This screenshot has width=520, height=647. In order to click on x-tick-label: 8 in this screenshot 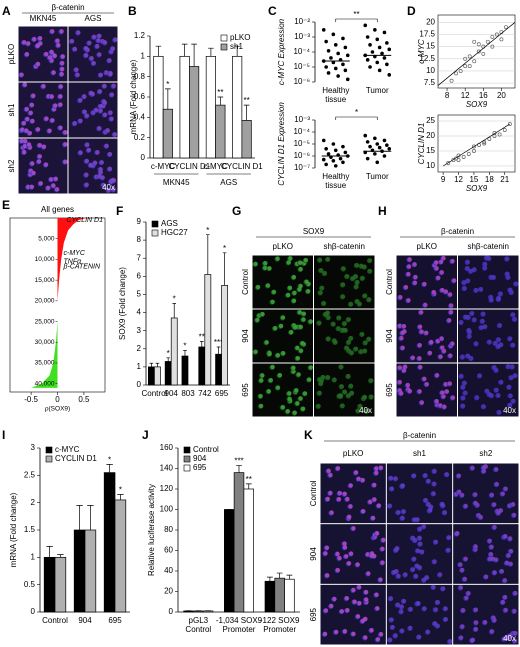, I will do `click(447, 95)`.